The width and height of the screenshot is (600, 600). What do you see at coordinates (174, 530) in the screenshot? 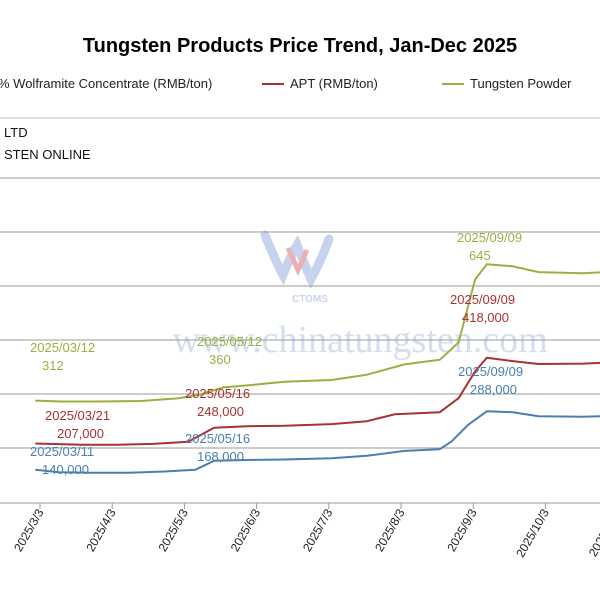
I see `x-tick-label-2: 2025/5/3` at bounding box center [174, 530].